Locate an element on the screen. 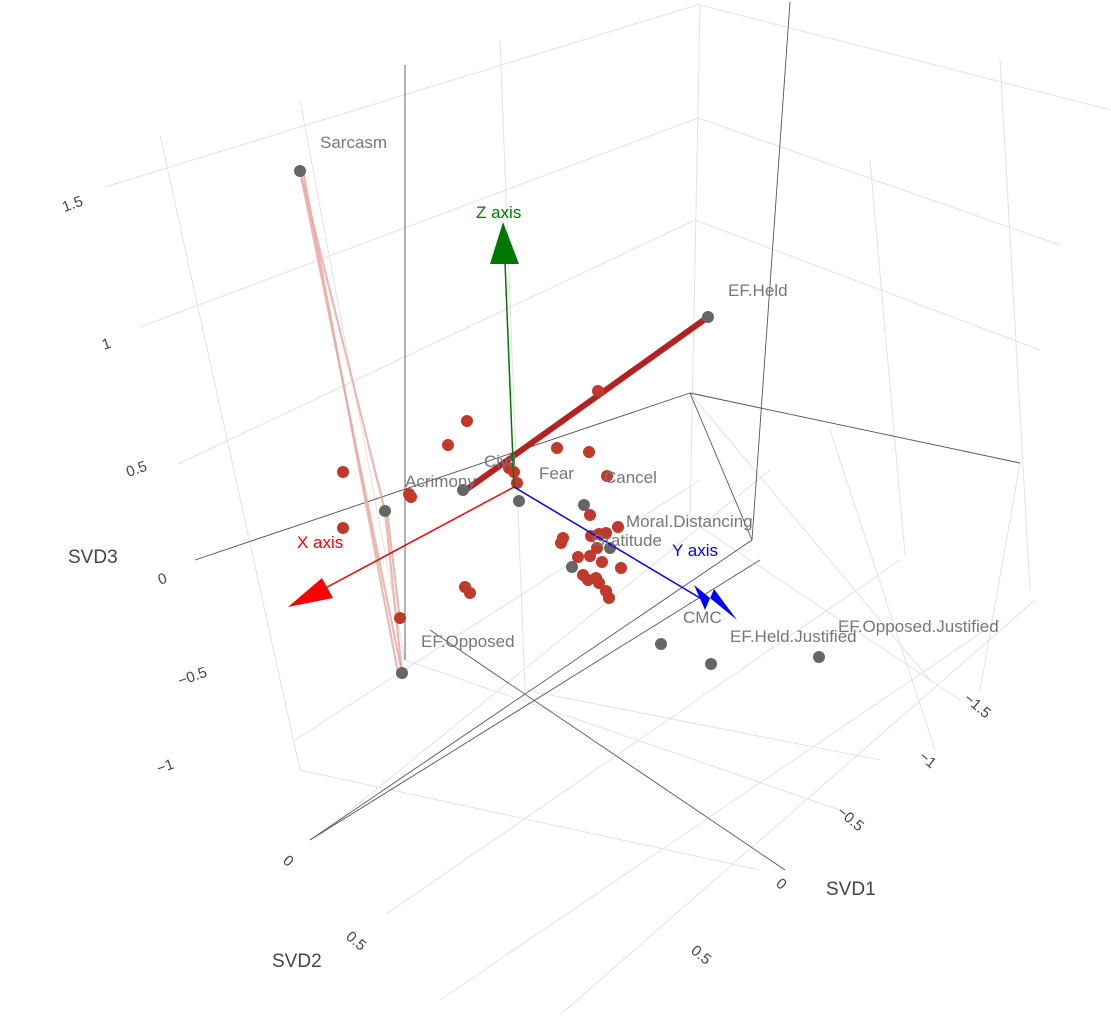 Image resolution: width=1111 pixels, height=1020 pixels. point-label: EF.Opposed.Justified is located at coordinates (918, 626).